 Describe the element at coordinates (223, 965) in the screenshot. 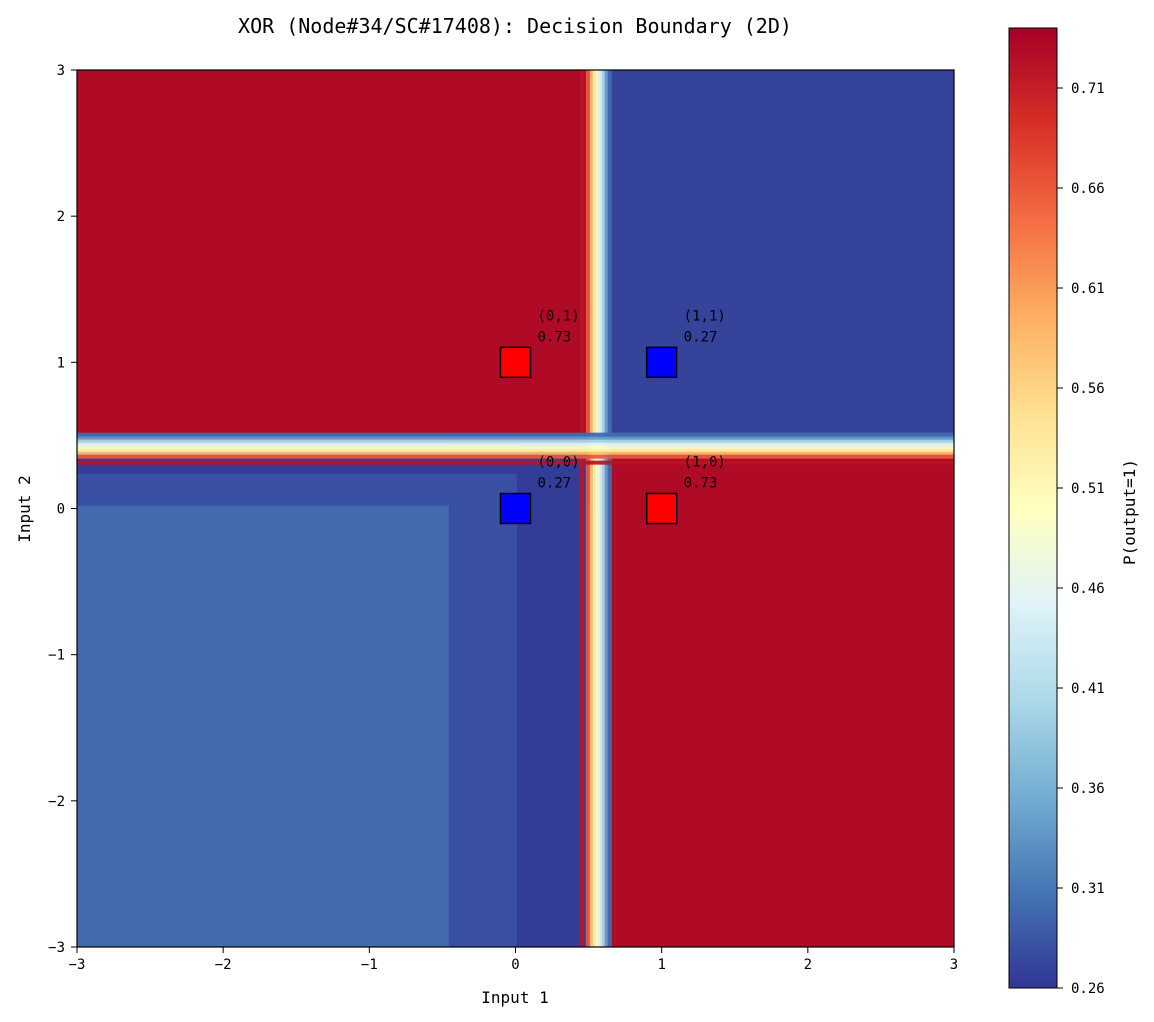

I see `x-tick-label: −2` at that location.